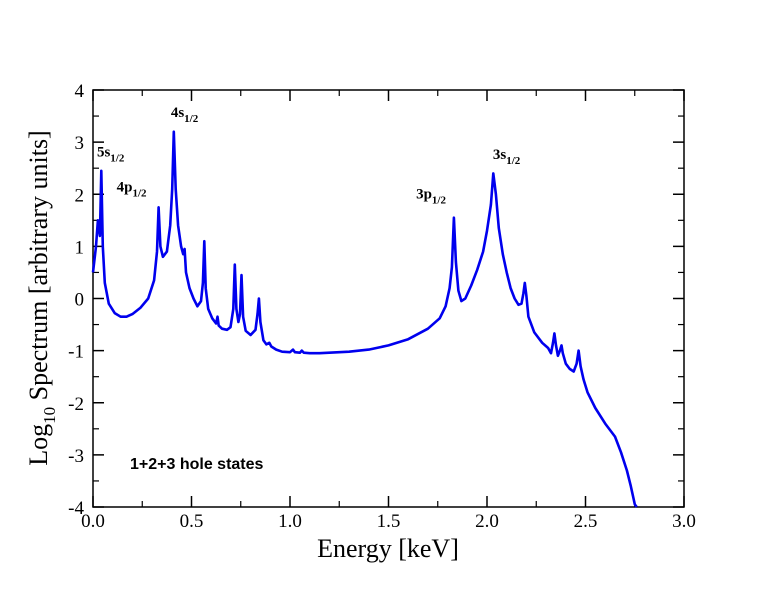  What do you see at coordinates (76, 352) in the screenshot?
I see `y-tick-label: -1` at bounding box center [76, 352].